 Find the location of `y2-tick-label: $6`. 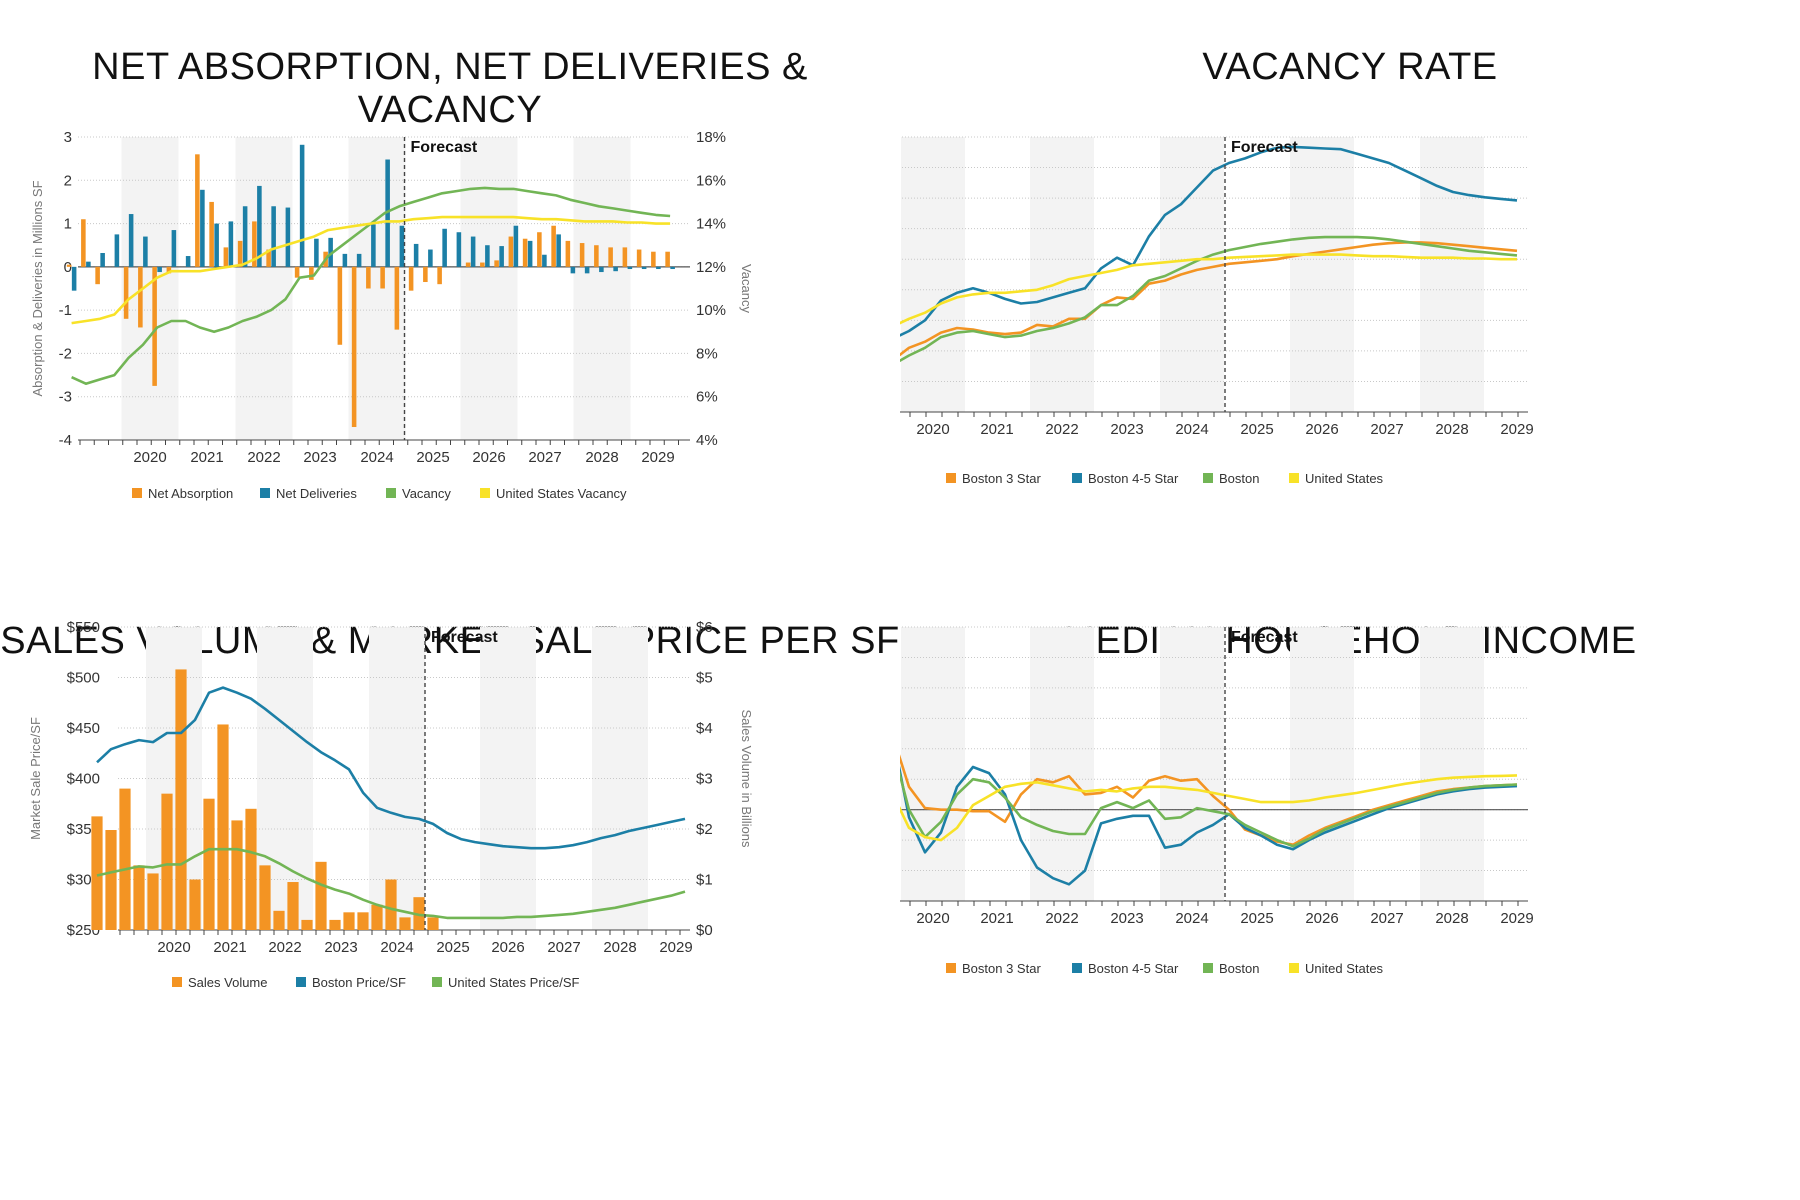

y2-tick-label: $6 is located at coordinates (704, 627).